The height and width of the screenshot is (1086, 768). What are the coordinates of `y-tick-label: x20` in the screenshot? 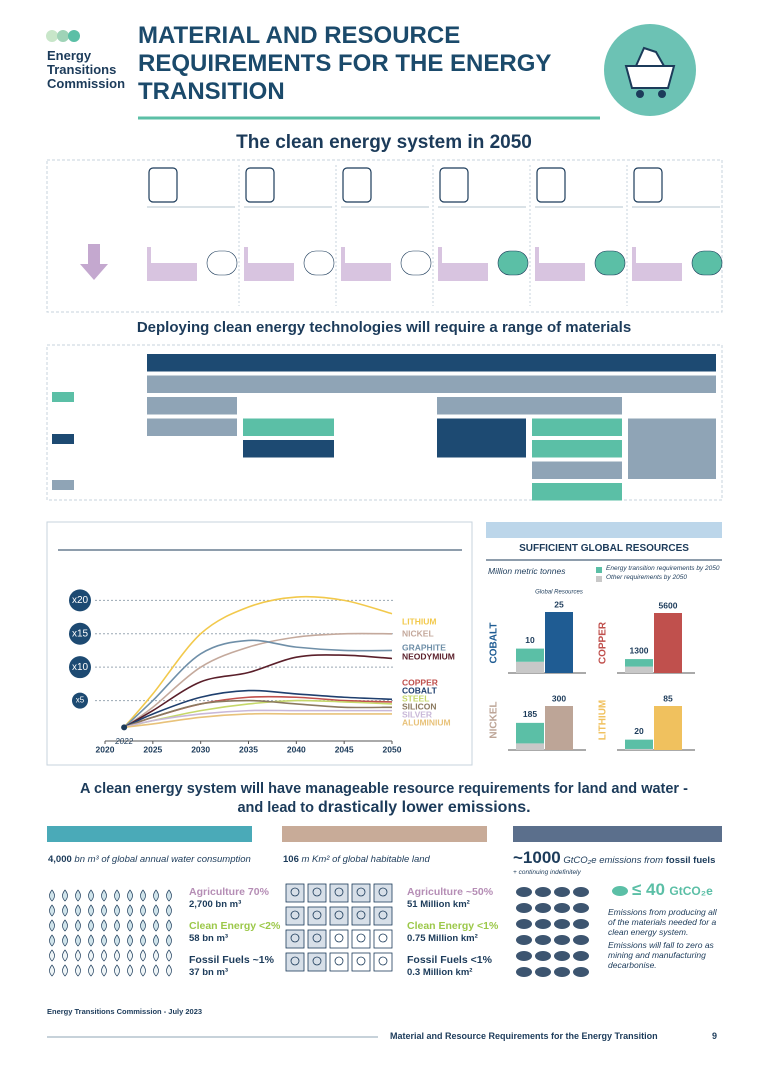 It's located at (80, 600).